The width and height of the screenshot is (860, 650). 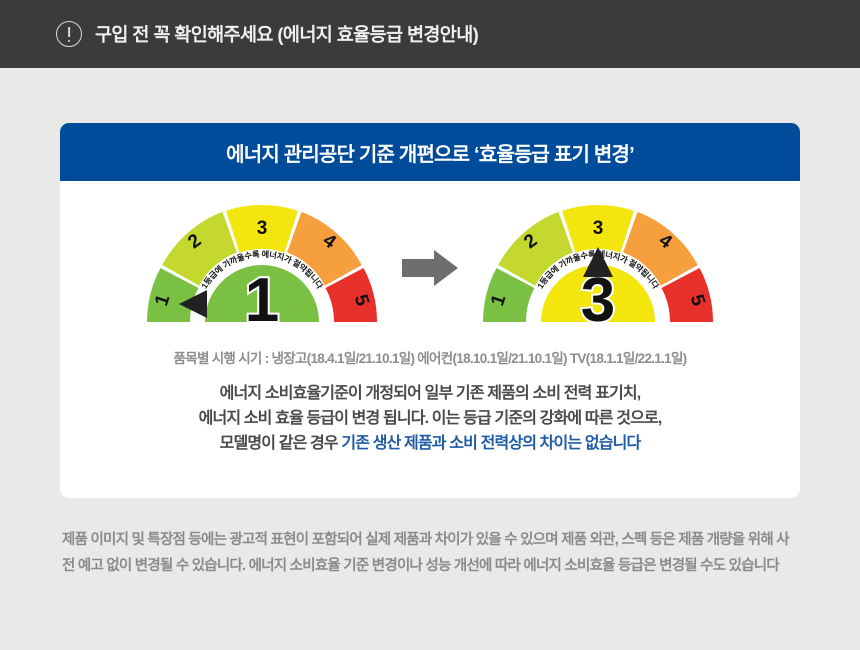 I want to click on gauge-before-segments, so click(x=262, y=263).